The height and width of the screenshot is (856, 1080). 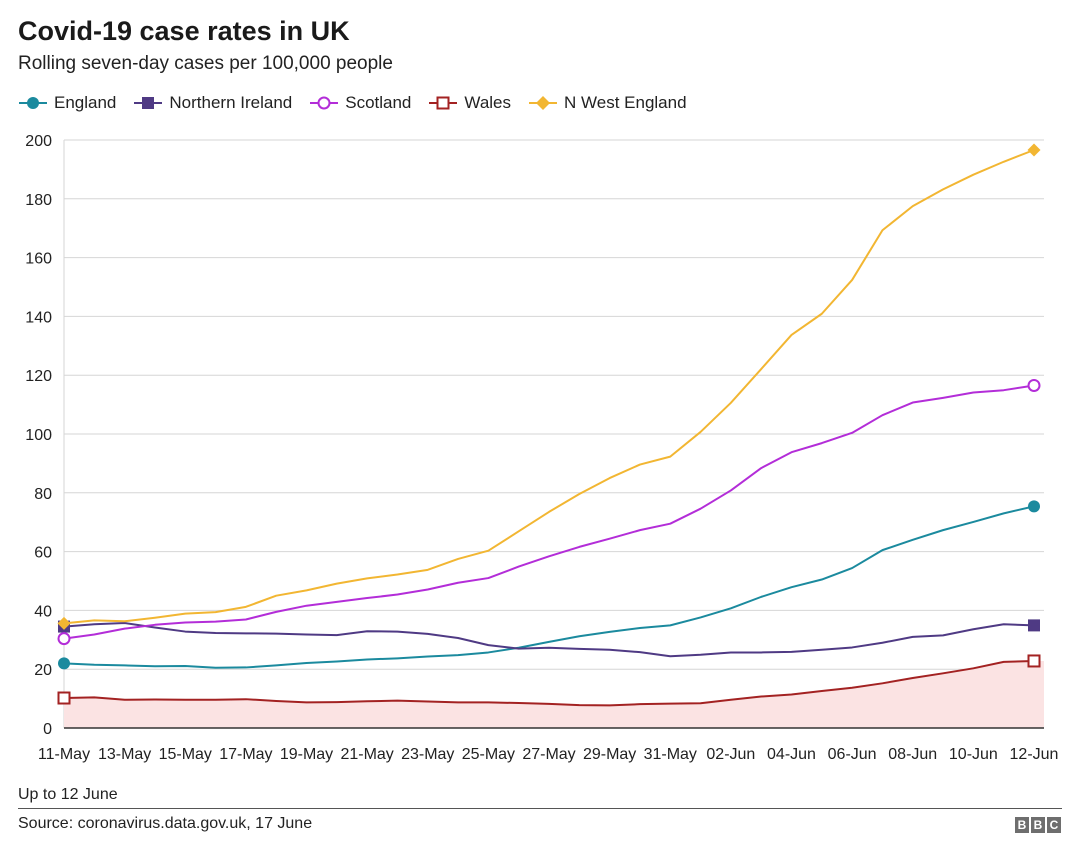 What do you see at coordinates (670, 754) in the screenshot?
I see `x-tick-label: 31-May` at bounding box center [670, 754].